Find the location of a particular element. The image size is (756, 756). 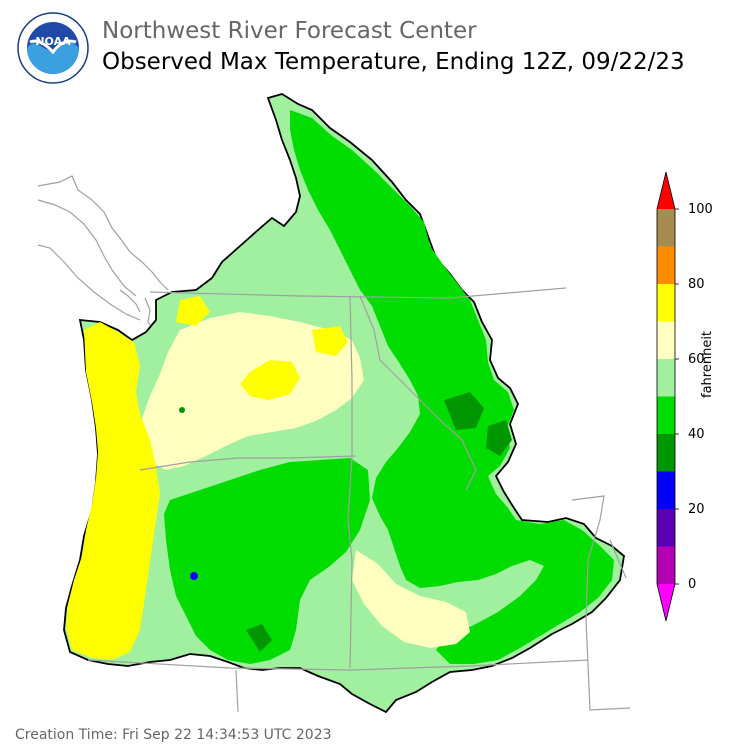

colorbar-tick-60: 60 is located at coordinates (696, 359).